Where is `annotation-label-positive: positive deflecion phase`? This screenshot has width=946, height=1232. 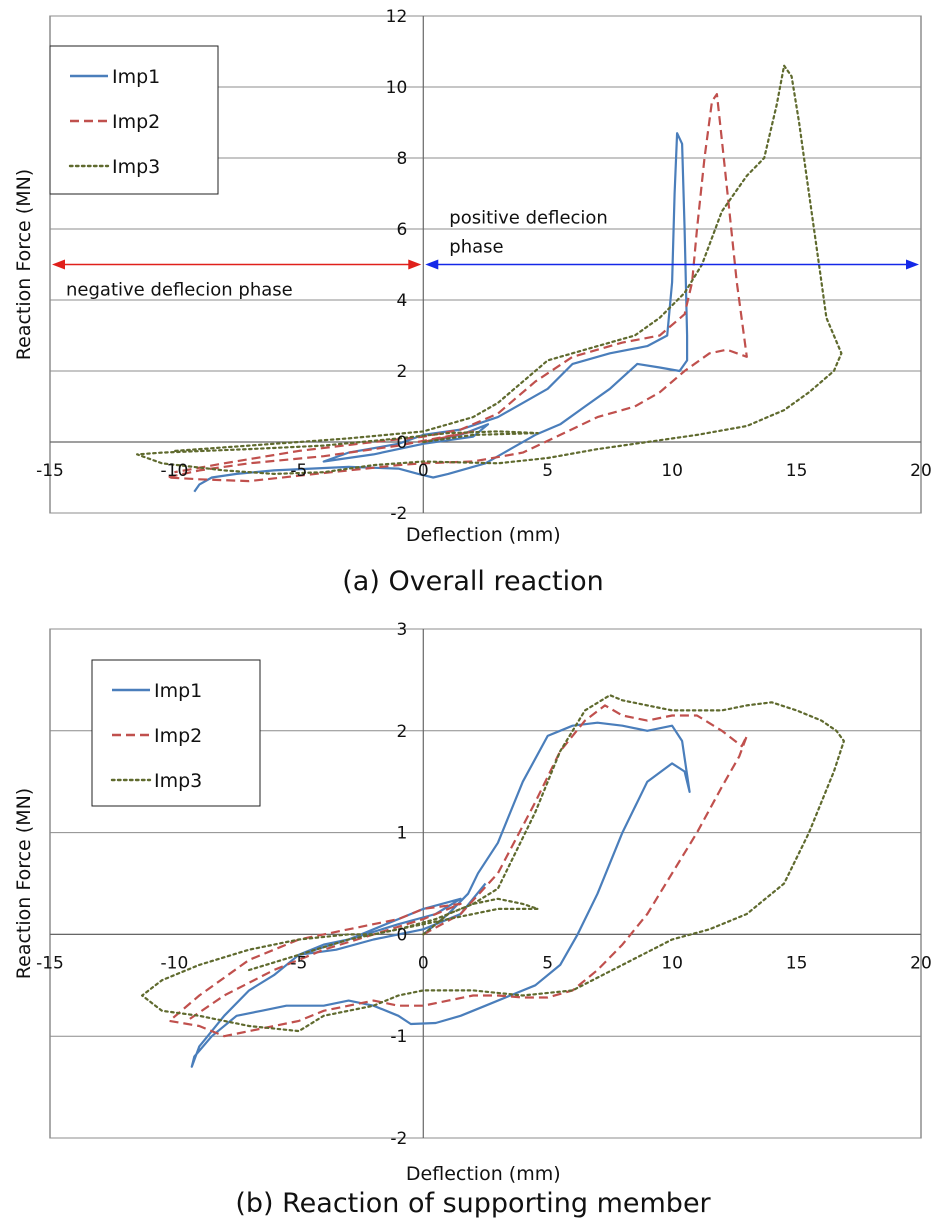 annotation-label-positive: positive deflecion phase is located at coordinates (528, 233).